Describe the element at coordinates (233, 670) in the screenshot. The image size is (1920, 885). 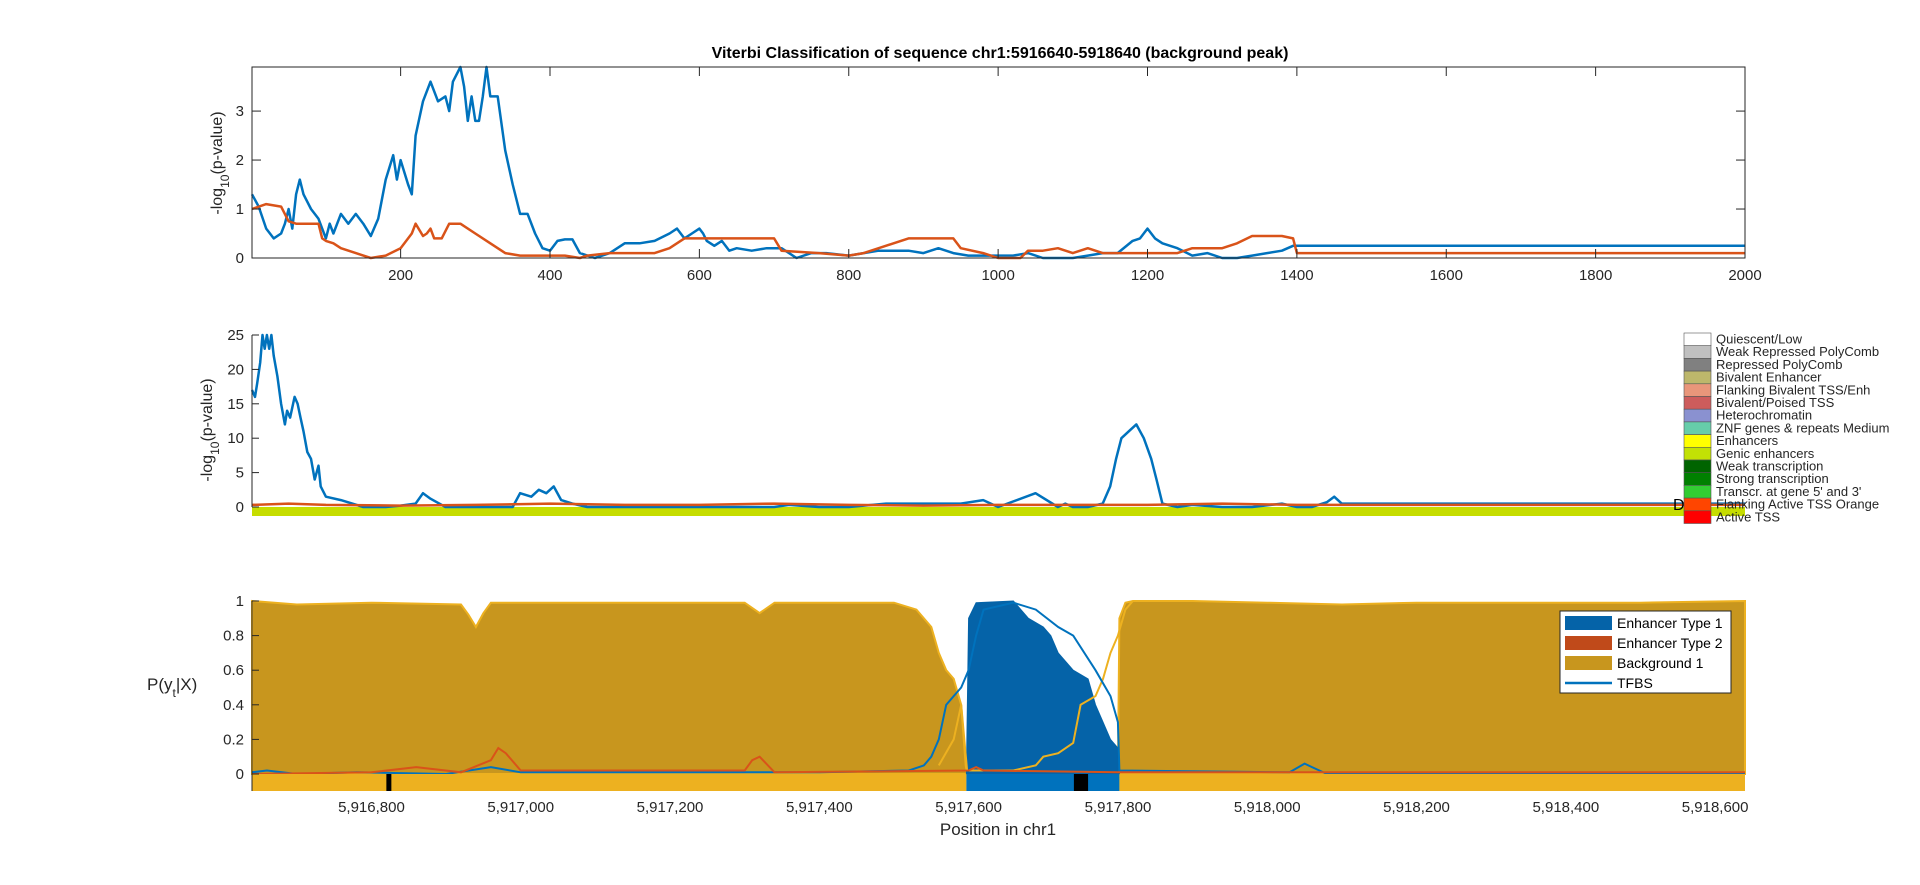
I see `bottom-y-tick-label: 0.6` at that location.